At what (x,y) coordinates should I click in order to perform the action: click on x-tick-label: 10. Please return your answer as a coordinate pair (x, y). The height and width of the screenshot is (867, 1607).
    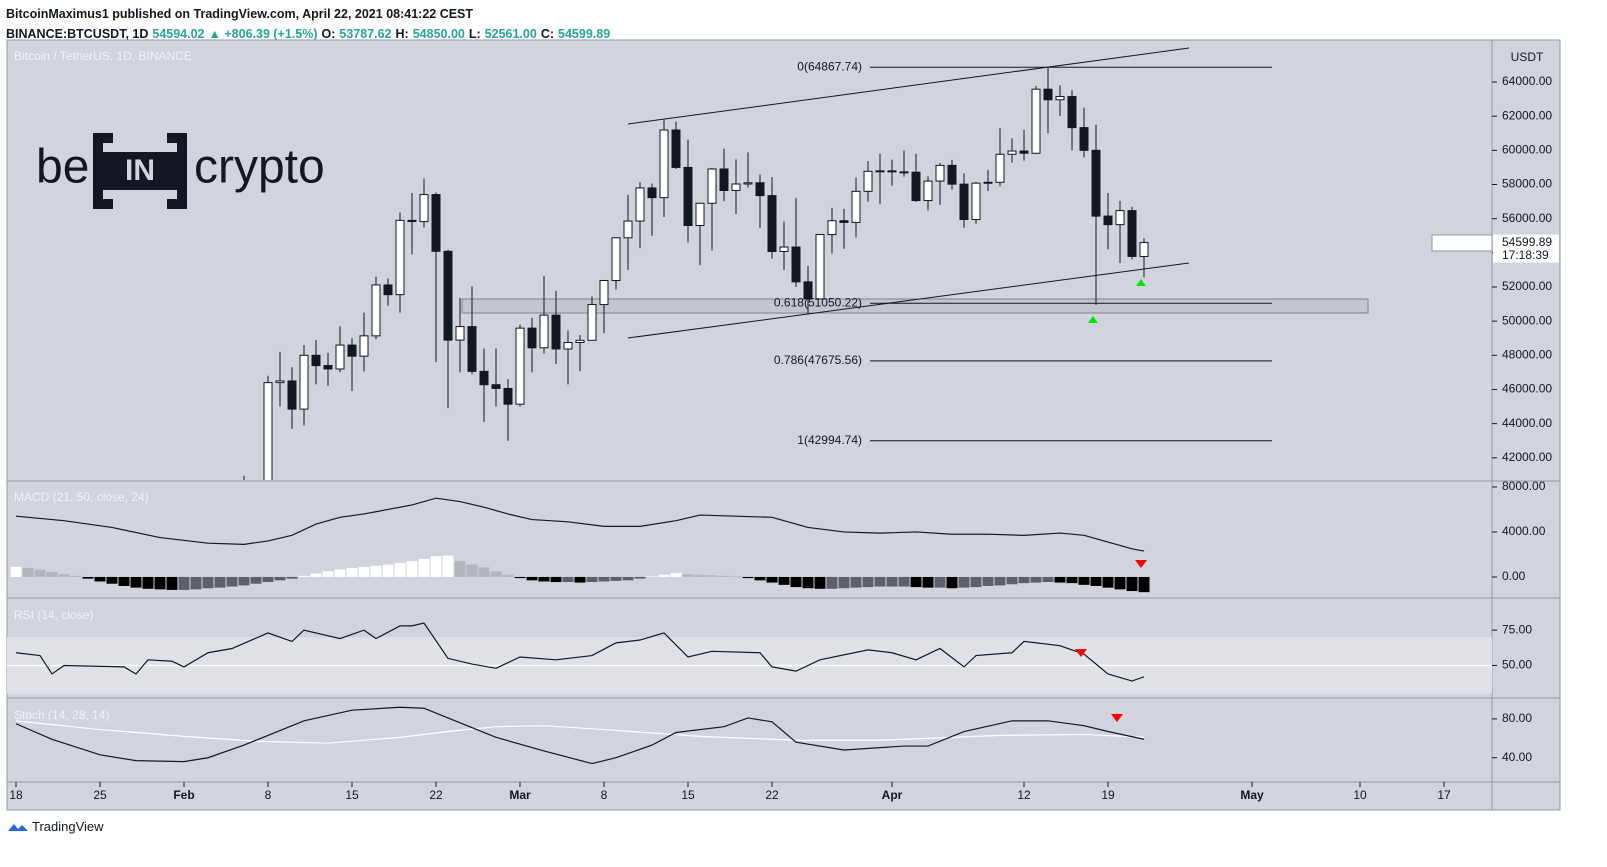
    Looking at the image, I should click on (1360, 795).